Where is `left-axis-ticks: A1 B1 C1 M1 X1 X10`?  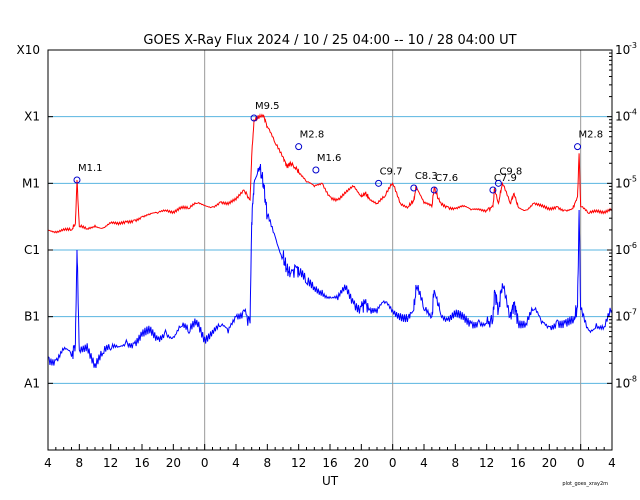
left-axis-ticks: A1 B1 C1 M1 X1 X10 is located at coordinates (35, 216).